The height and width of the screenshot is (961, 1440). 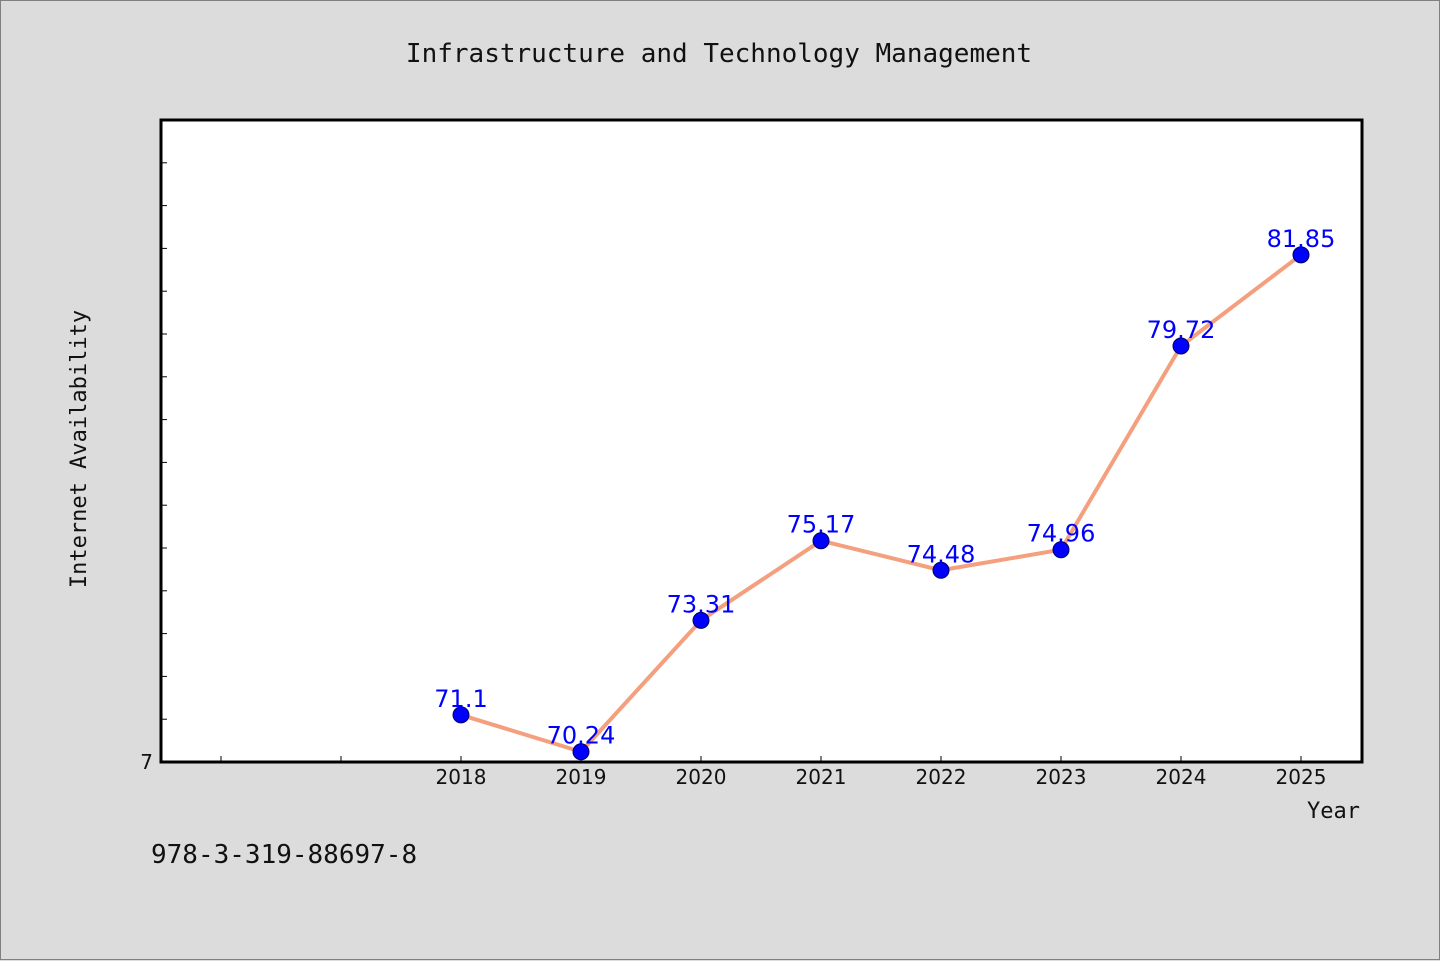 I want to click on x-axis-ticks: 2018 2019 2020 2021 2022 2023 2024 2025, so click(x=773, y=772).